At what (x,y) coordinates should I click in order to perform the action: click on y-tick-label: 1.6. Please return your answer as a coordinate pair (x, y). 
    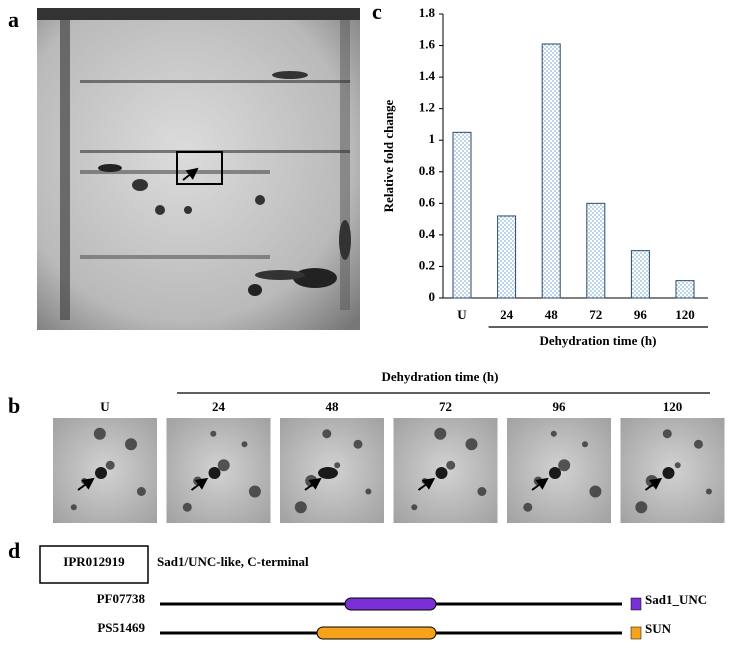
    Looking at the image, I should click on (427, 44).